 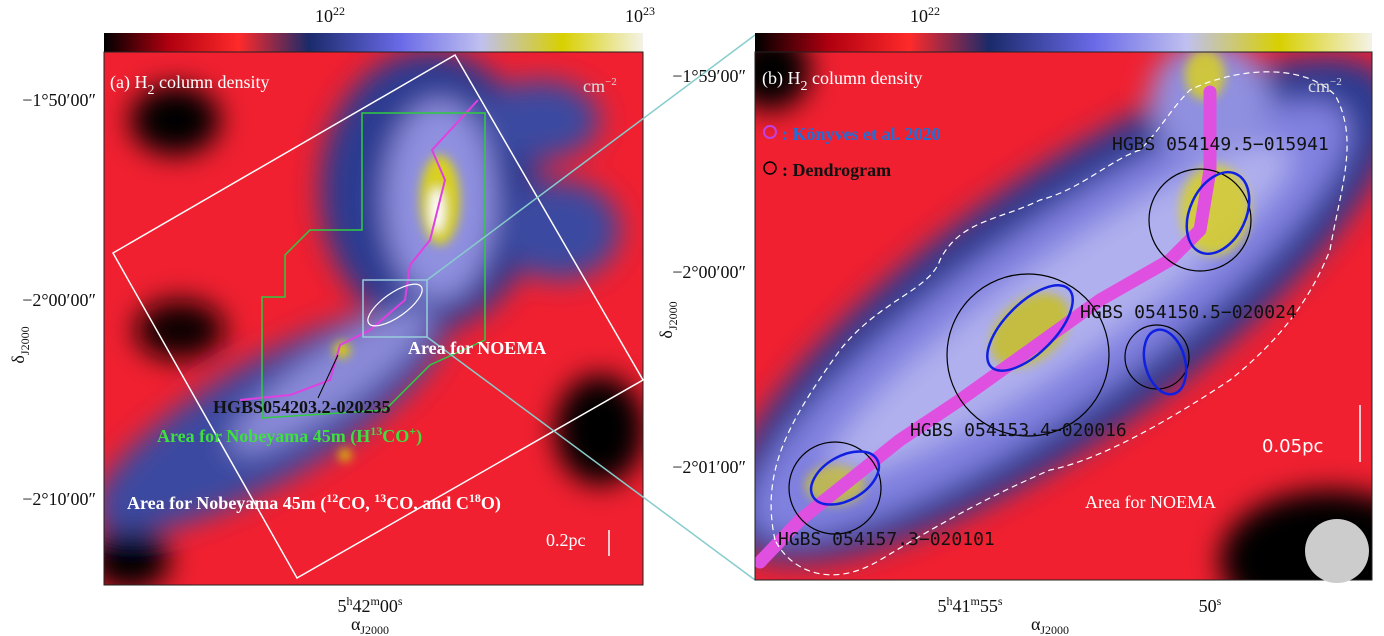 What do you see at coordinates (709, 76) in the screenshot?
I see `y-tick-label: −1°59′00″` at bounding box center [709, 76].